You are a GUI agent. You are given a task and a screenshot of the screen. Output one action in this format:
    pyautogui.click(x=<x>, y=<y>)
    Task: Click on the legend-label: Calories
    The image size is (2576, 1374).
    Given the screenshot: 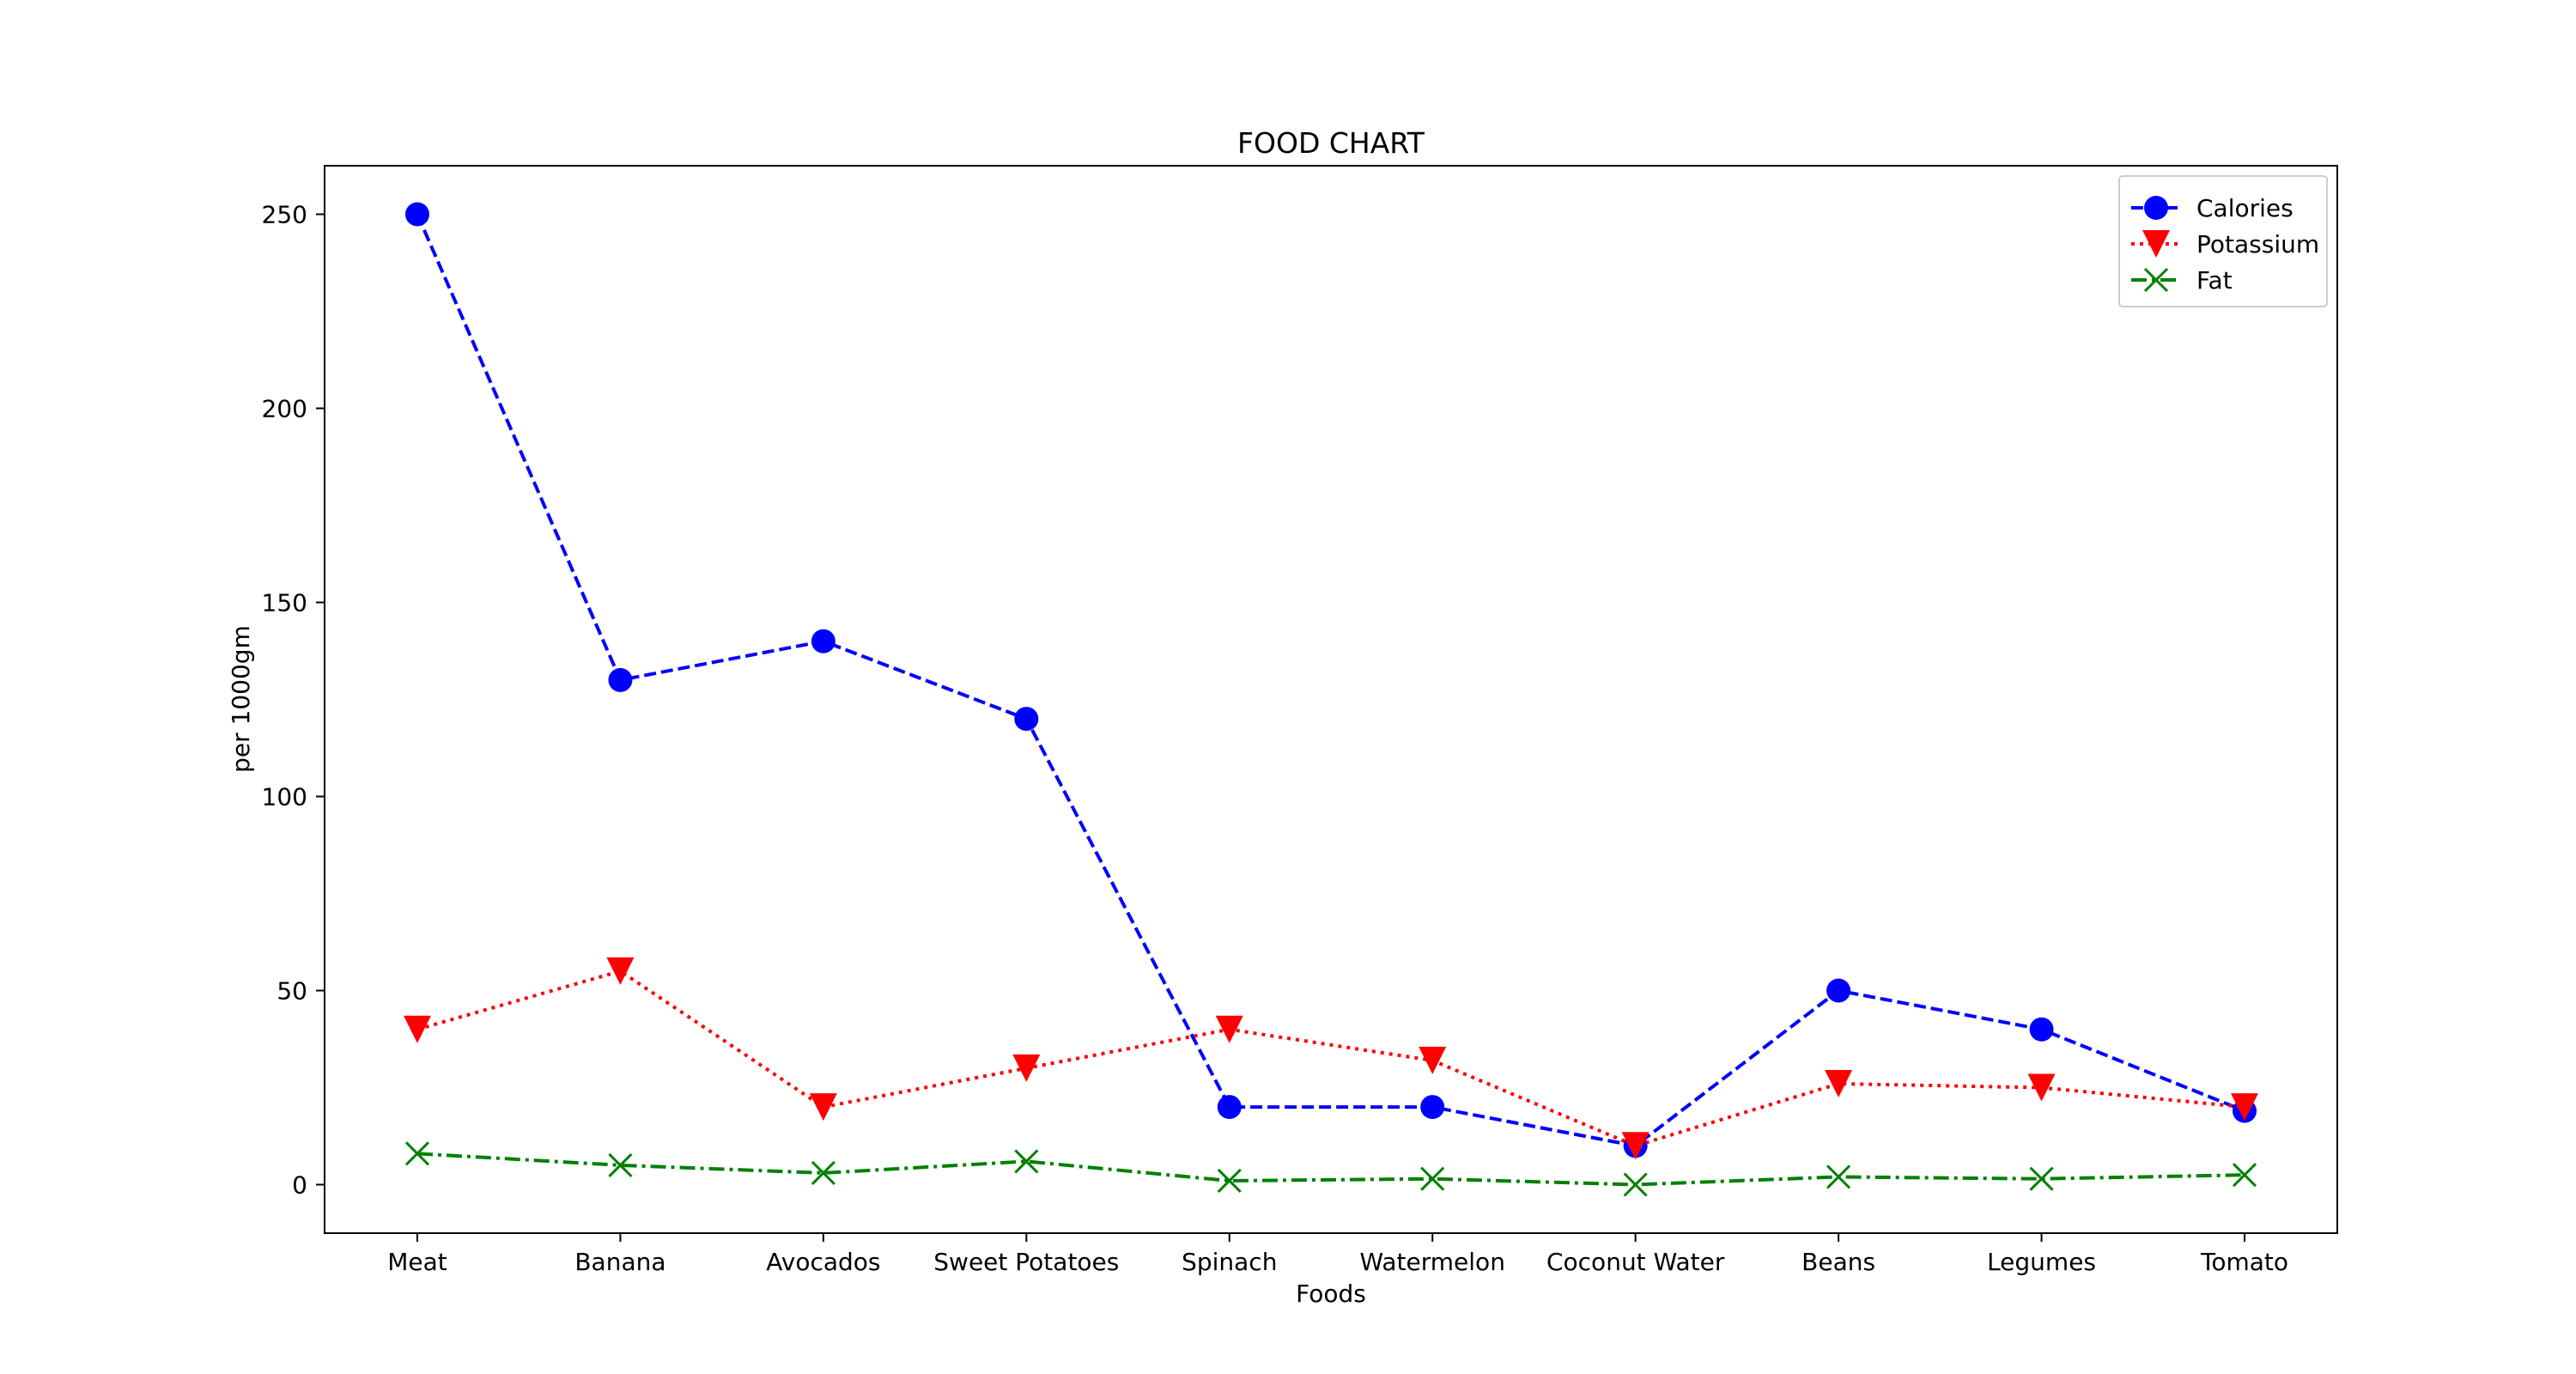 What is the action you would take?
    pyautogui.click(x=2244, y=208)
    